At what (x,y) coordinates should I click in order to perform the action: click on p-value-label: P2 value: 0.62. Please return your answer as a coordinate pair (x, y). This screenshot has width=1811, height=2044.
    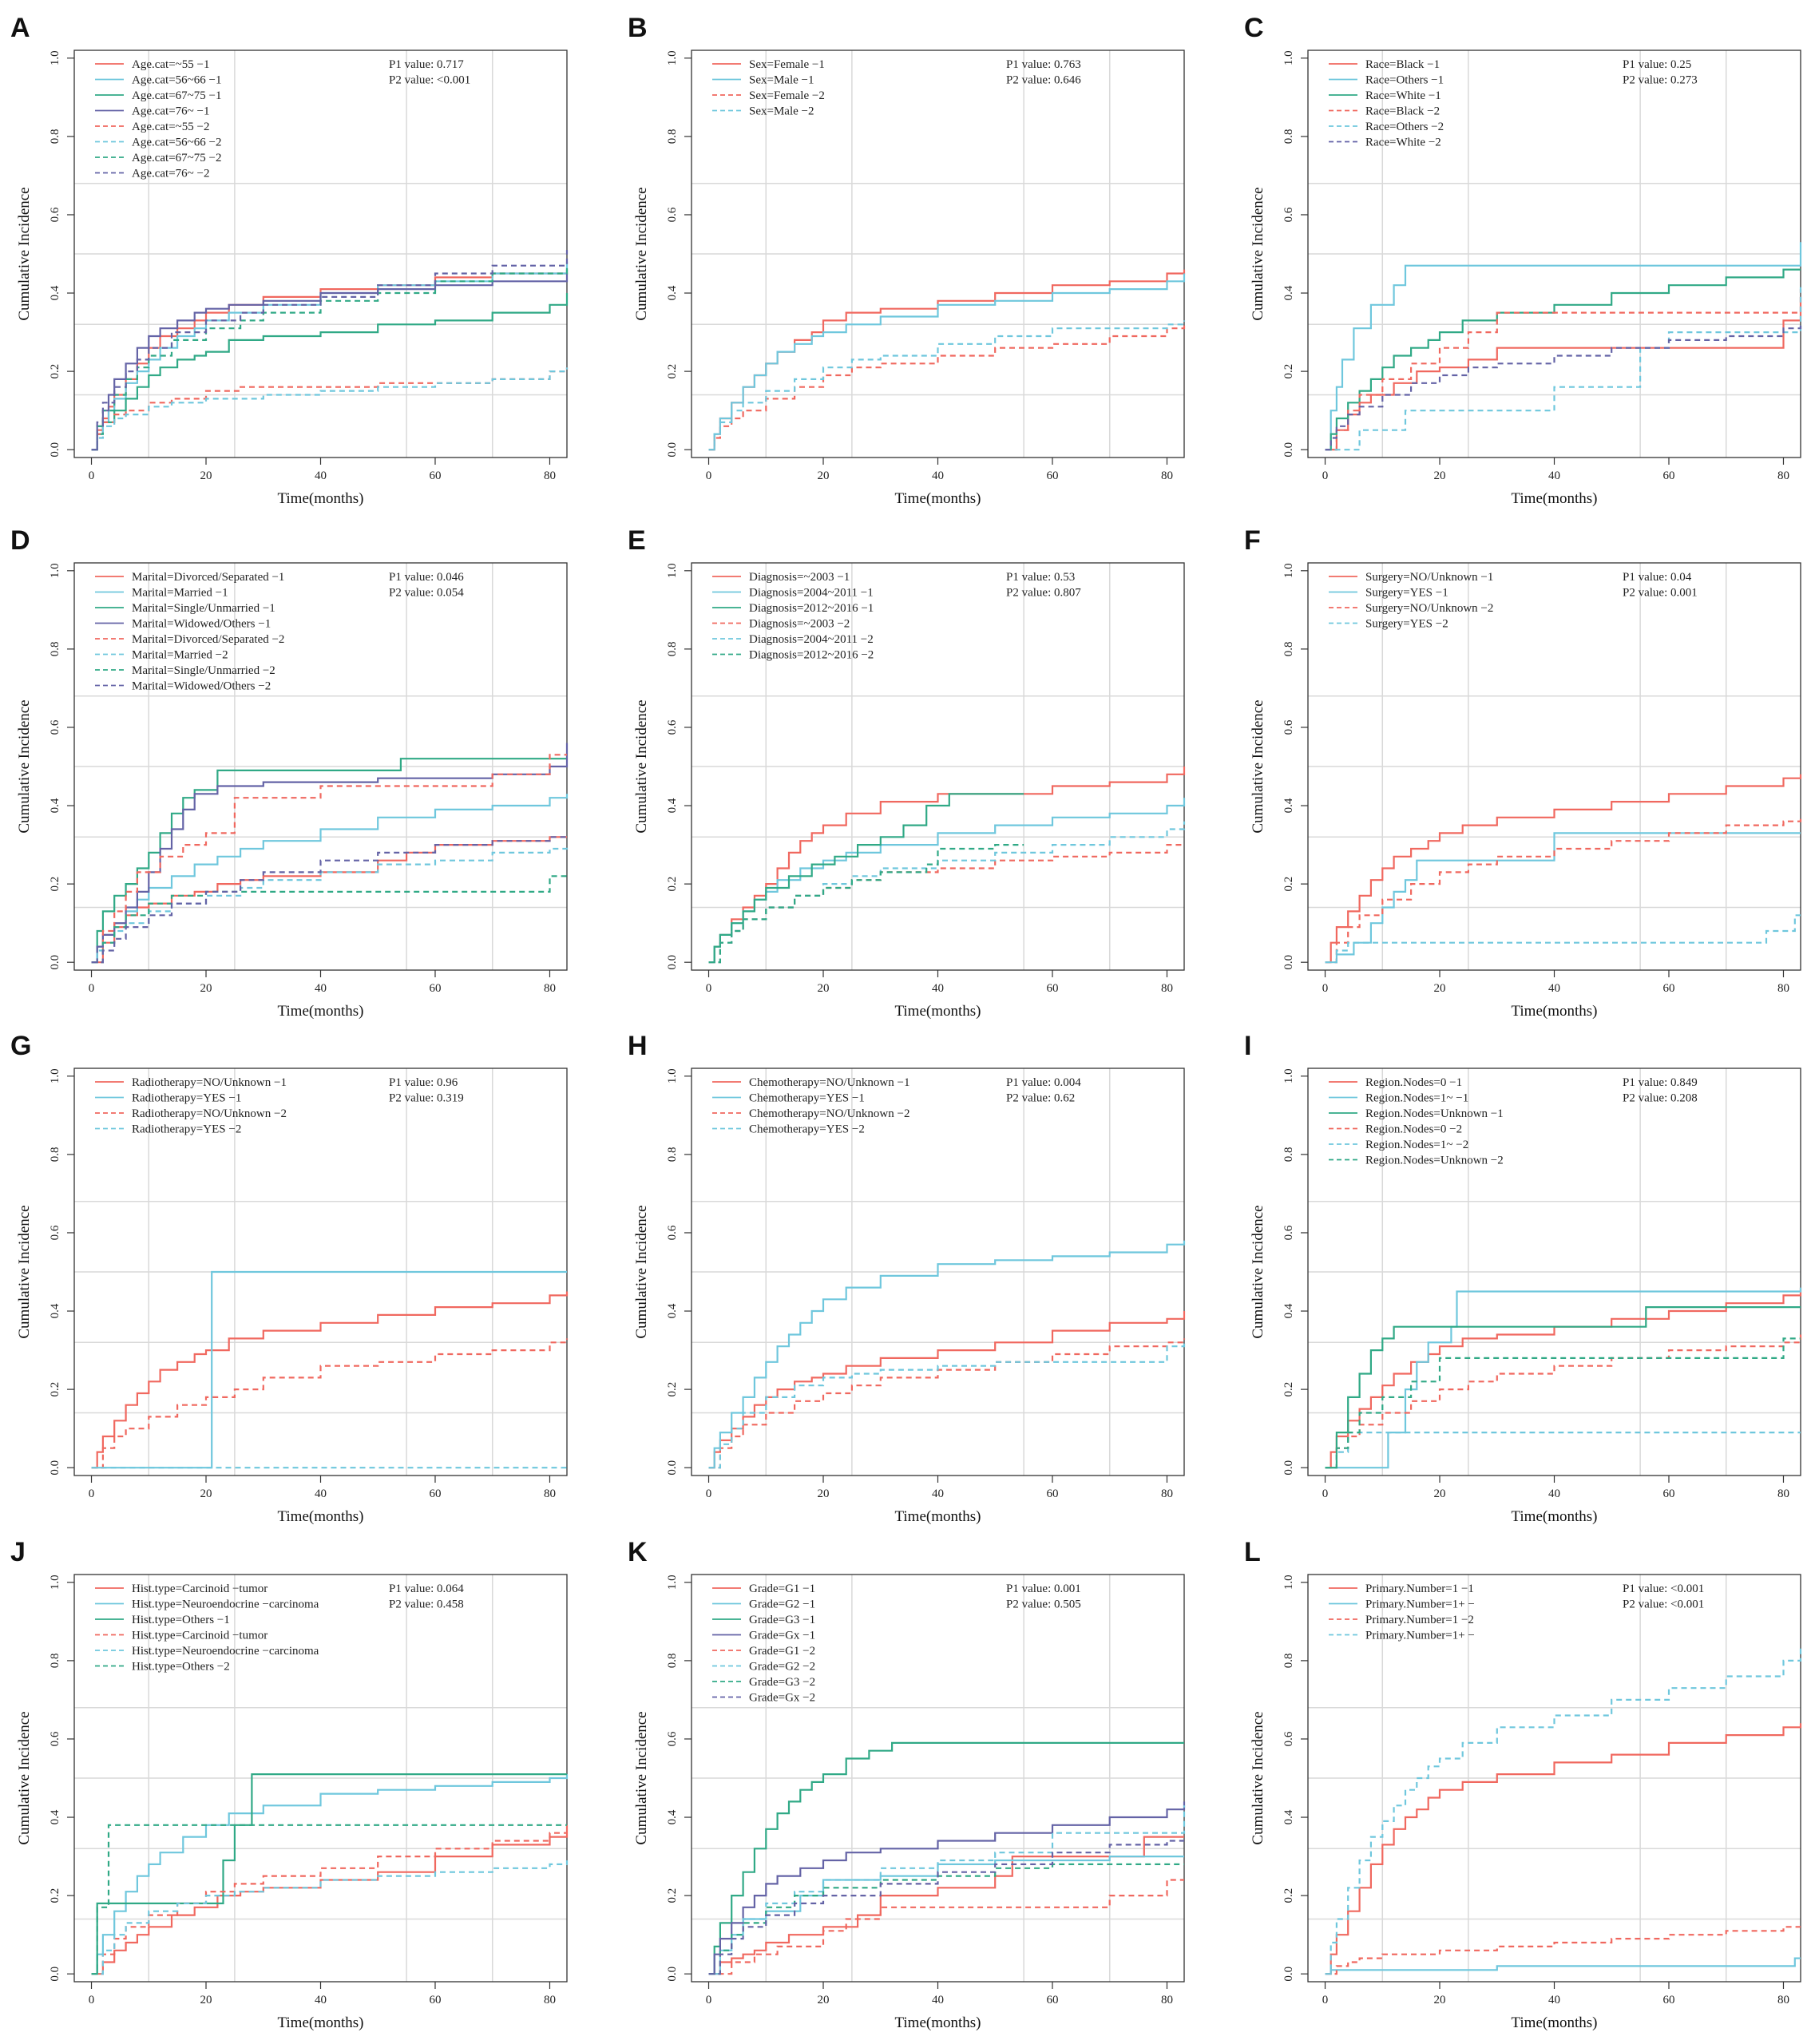
    Looking at the image, I should click on (1040, 1098).